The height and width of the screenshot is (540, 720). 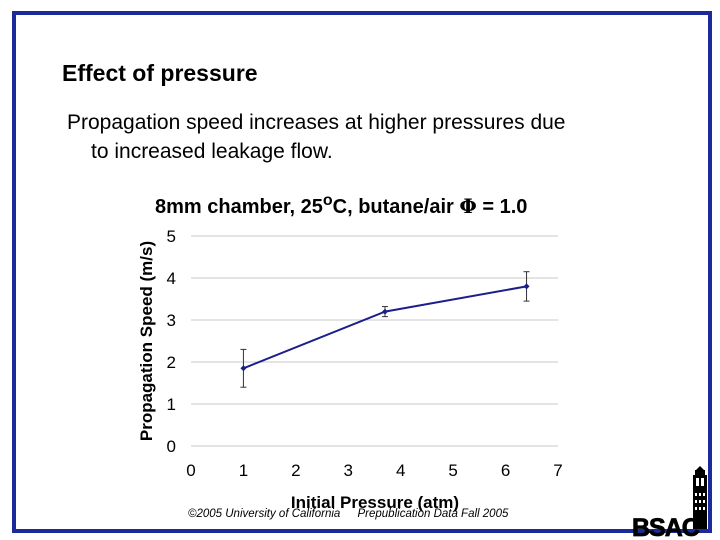 I want to click on slide-title: Effect of pressure, so click(x=160, y=73).